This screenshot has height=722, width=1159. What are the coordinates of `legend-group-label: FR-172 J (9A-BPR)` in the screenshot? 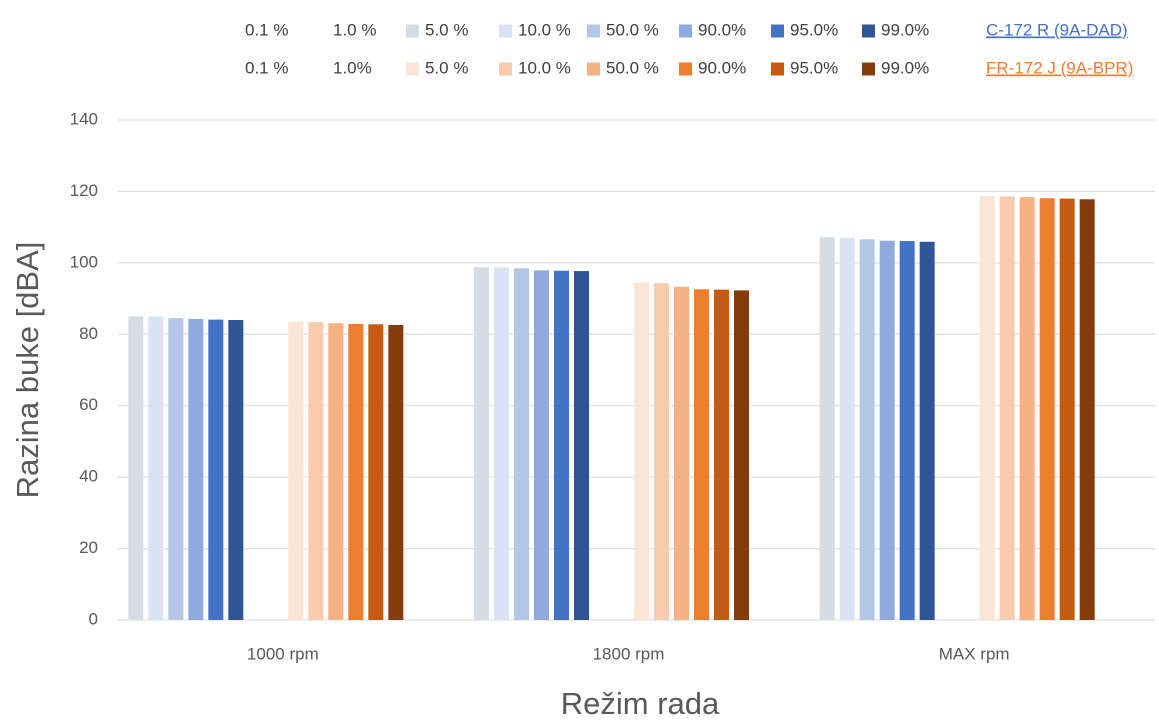 It's located at (1059, 67).